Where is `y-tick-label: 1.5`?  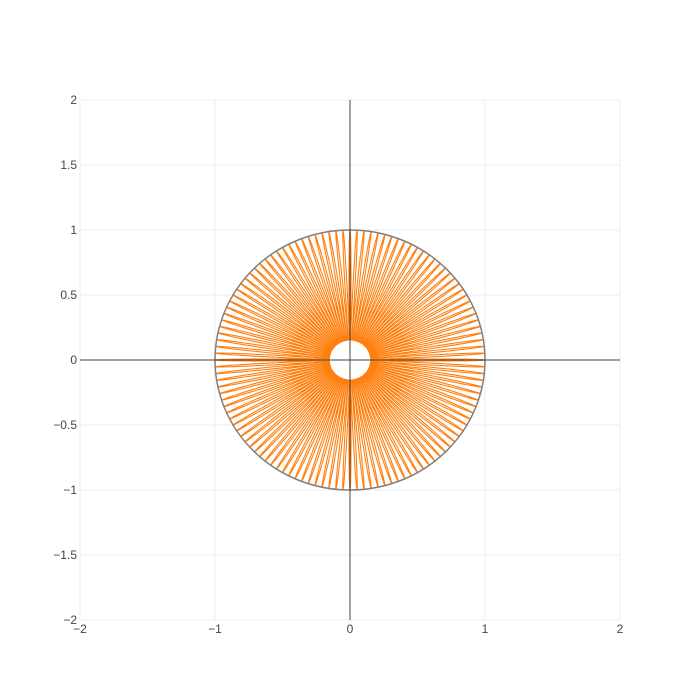 y-tick-label: 1.5 is located at coordinates (68, 165).